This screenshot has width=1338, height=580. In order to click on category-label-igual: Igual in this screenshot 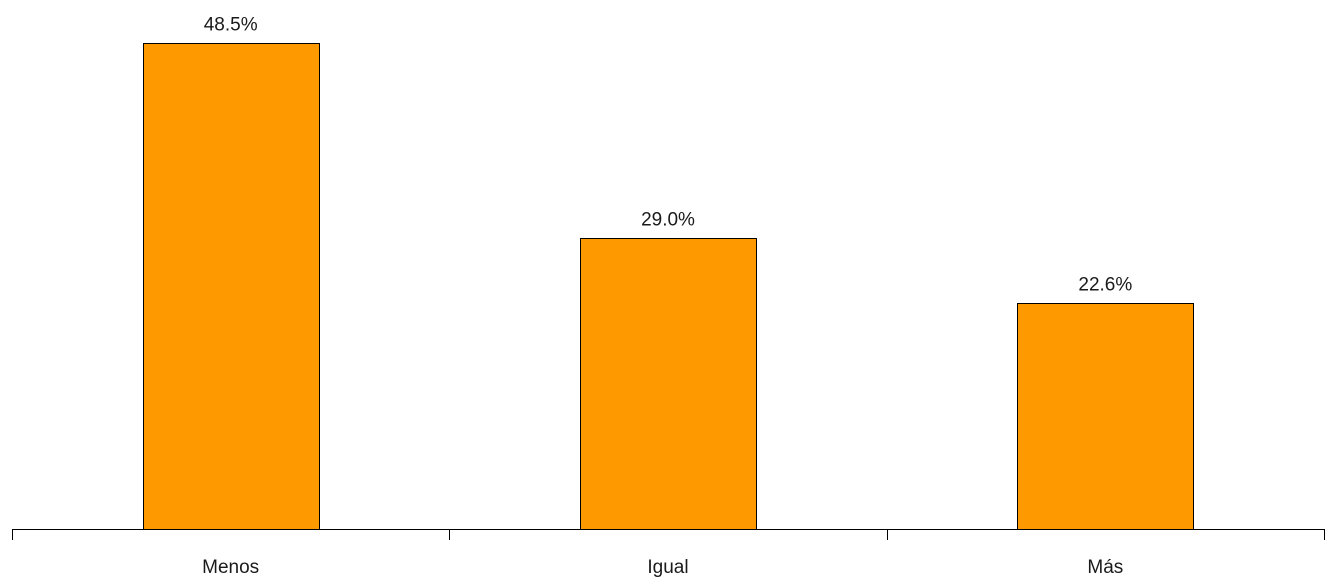, I will do `click(667, 567)`.